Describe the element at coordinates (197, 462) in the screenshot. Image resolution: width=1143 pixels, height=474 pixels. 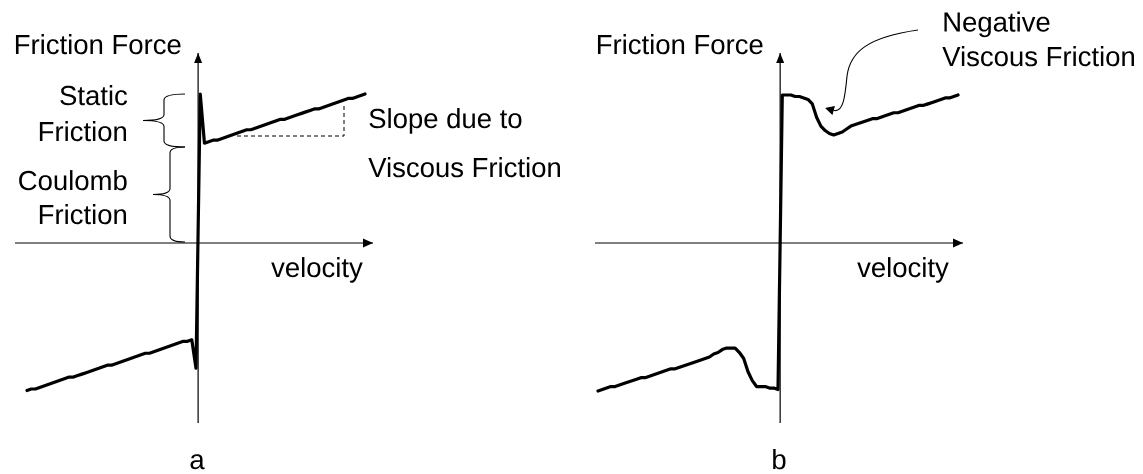
I see `text: a` at that location.